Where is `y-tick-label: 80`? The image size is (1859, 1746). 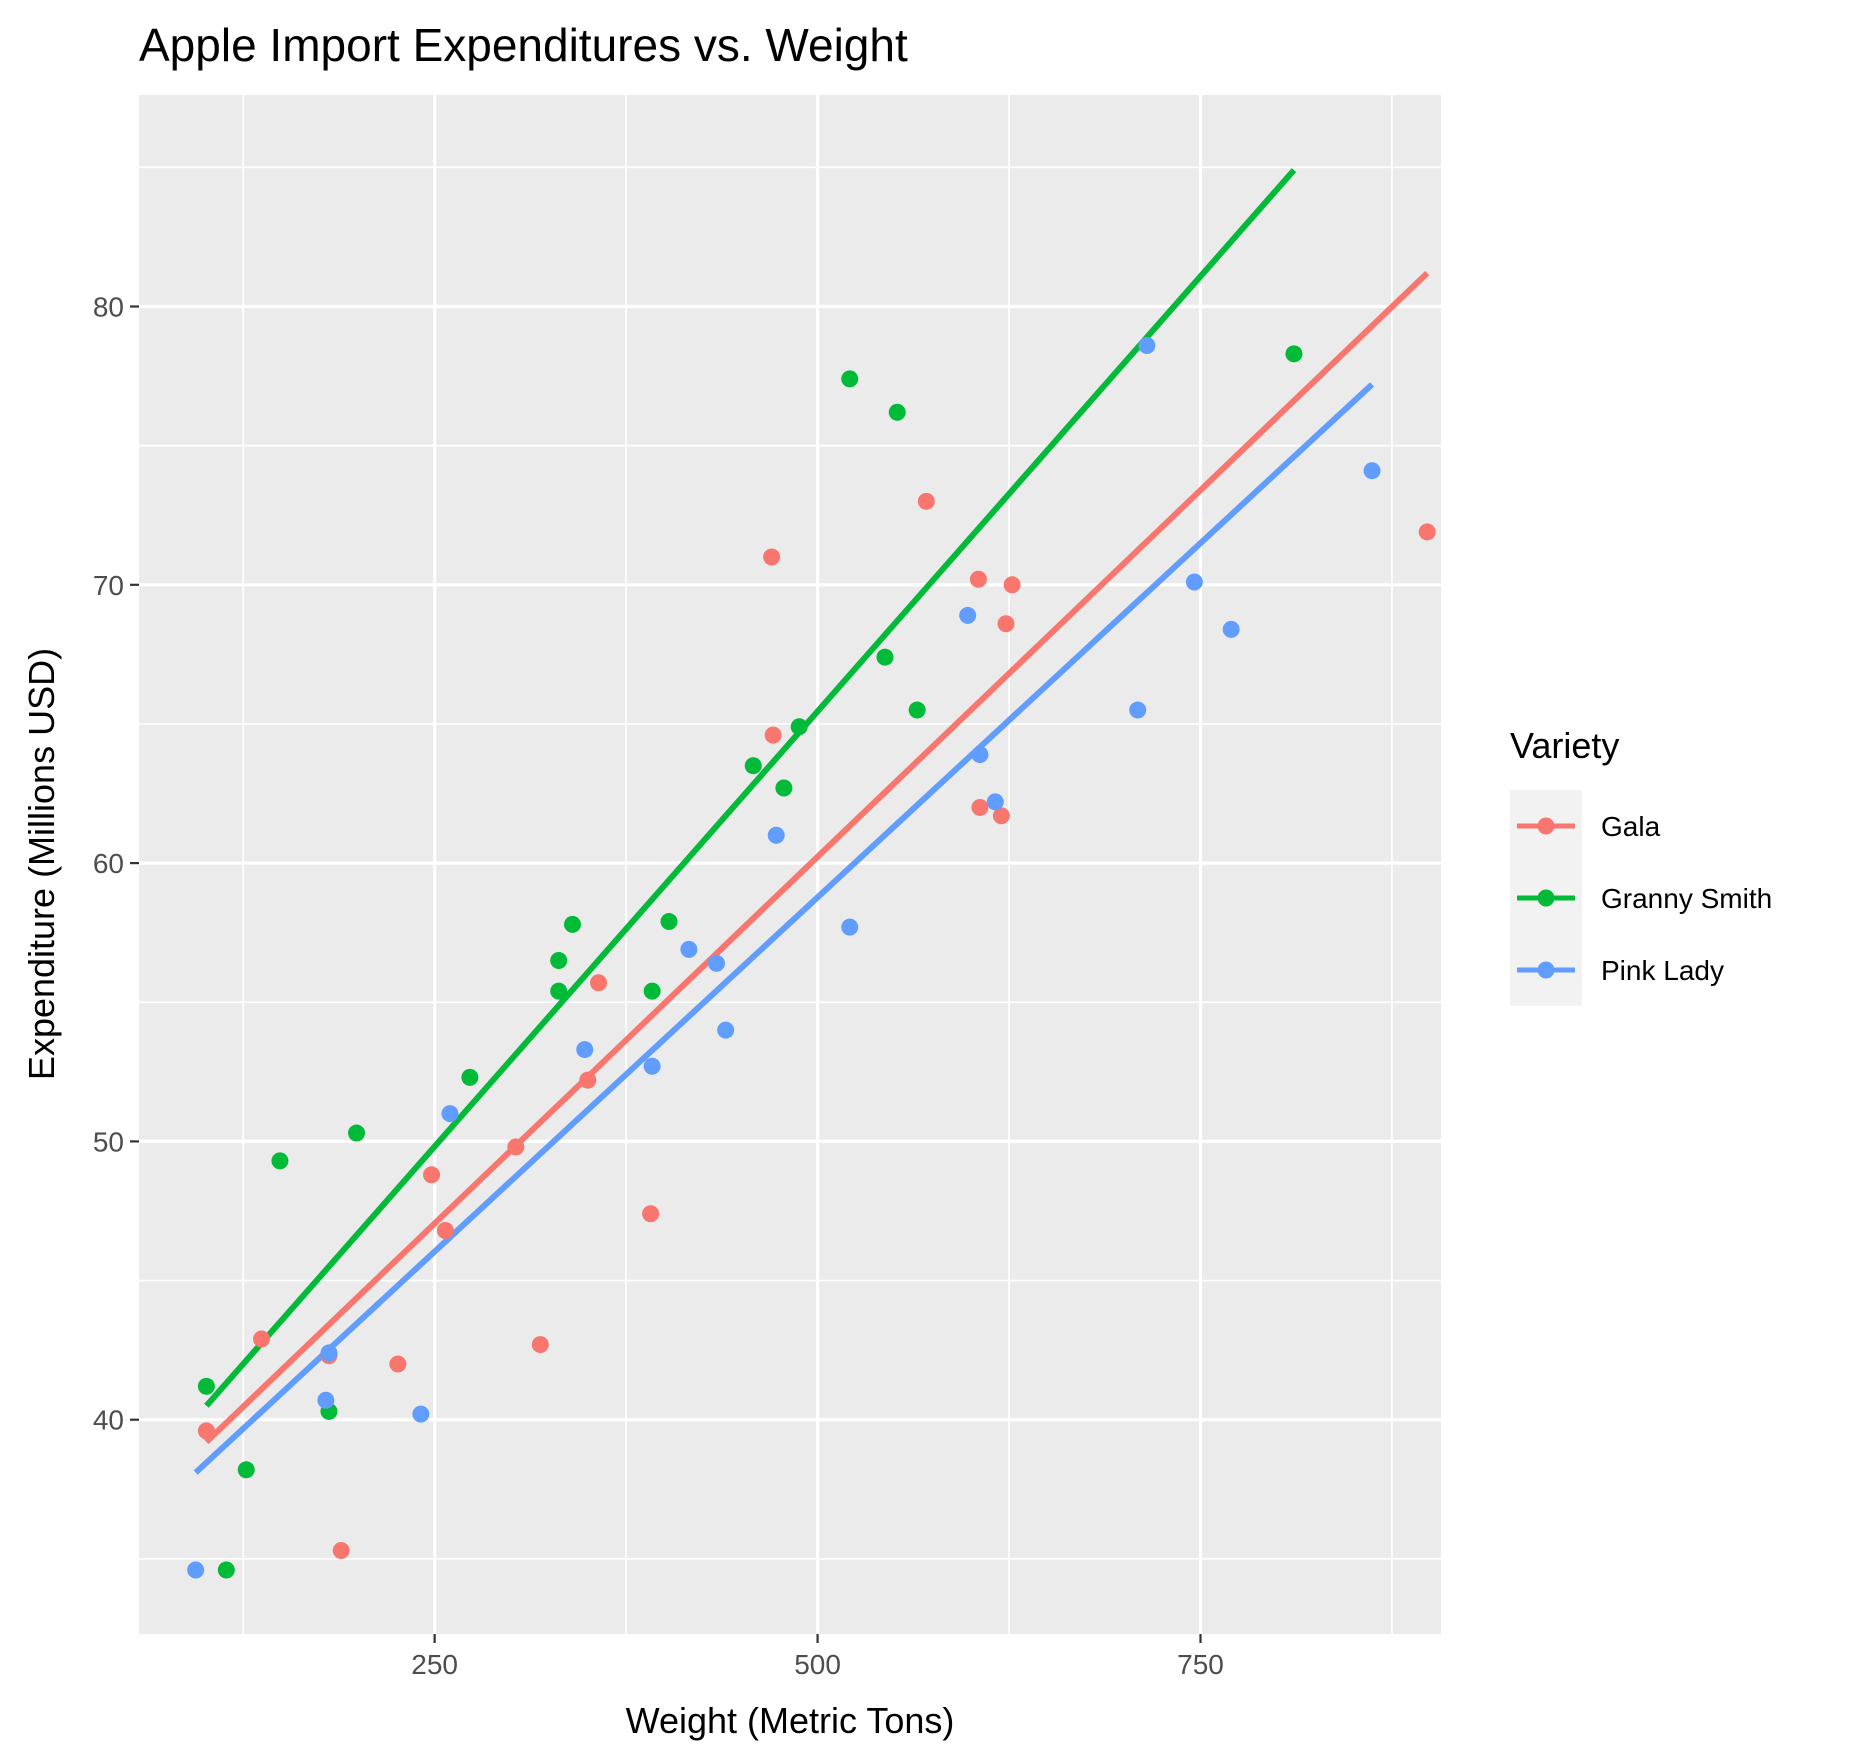 y-tick-label: 80 is located at coordinates (108, 307).